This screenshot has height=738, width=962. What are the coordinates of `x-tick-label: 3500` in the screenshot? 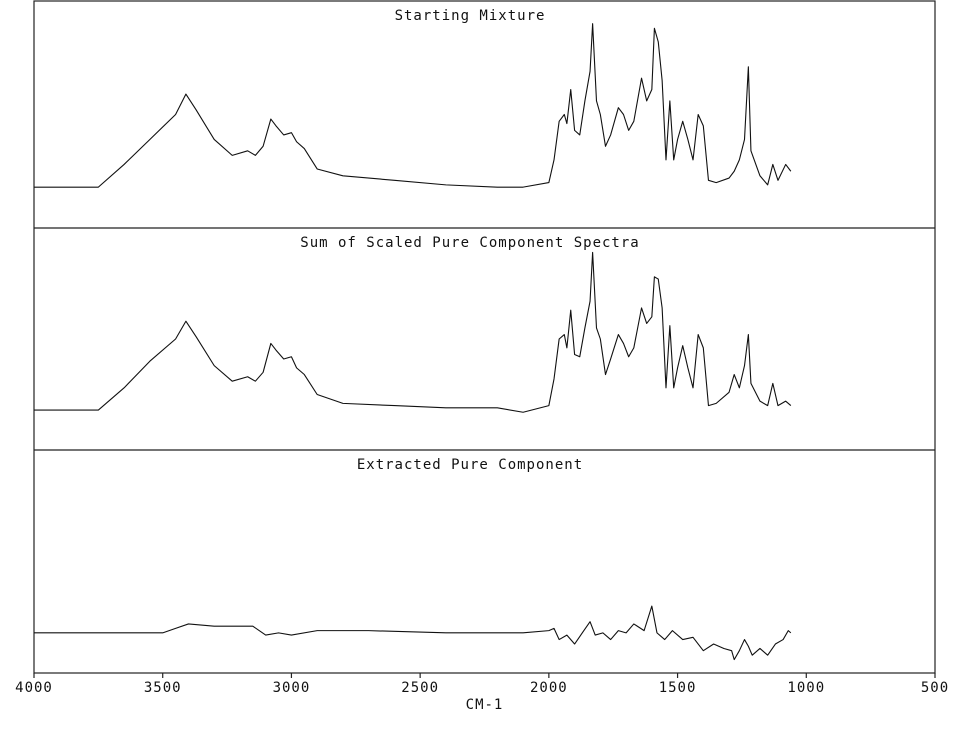 It's located at (163, 688).